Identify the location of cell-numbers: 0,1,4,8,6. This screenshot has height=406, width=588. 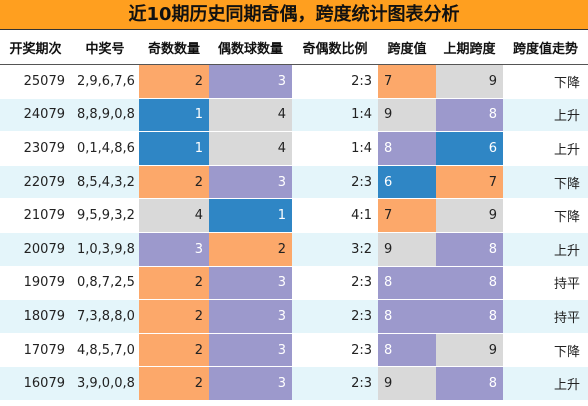
(105, 148).